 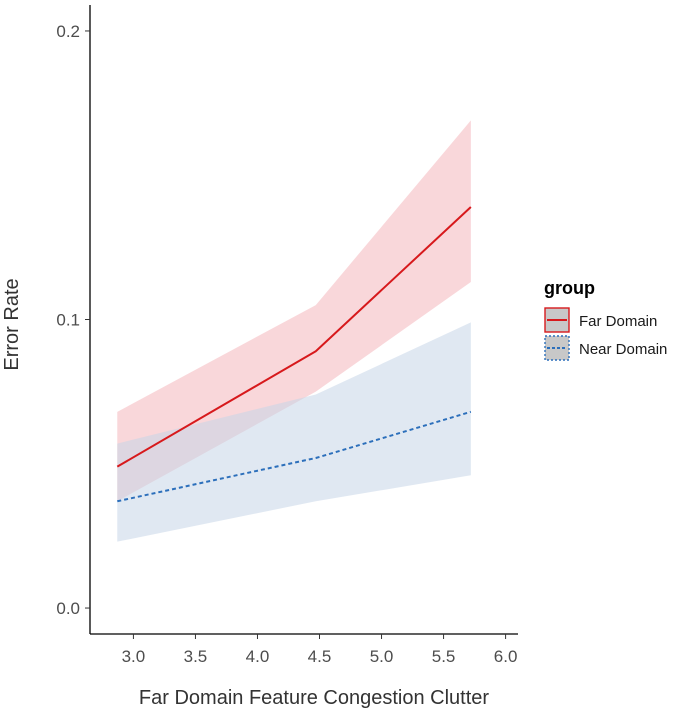 I want to click on legend-label-far-domain: Far Domain, so click(x=618, y=321).